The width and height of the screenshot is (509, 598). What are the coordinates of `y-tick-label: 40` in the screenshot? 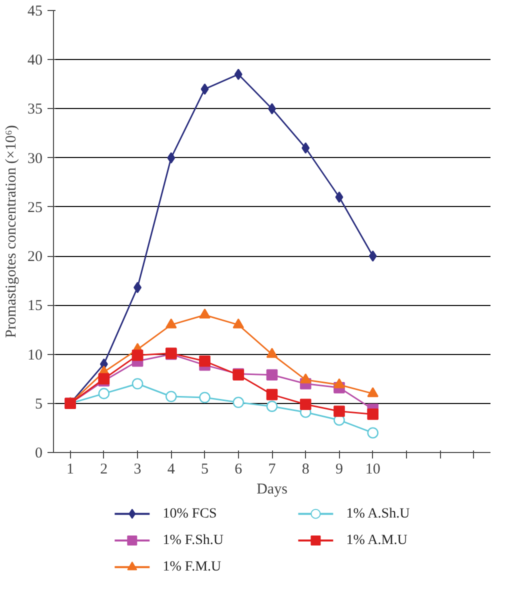 It's located at (35, 60).